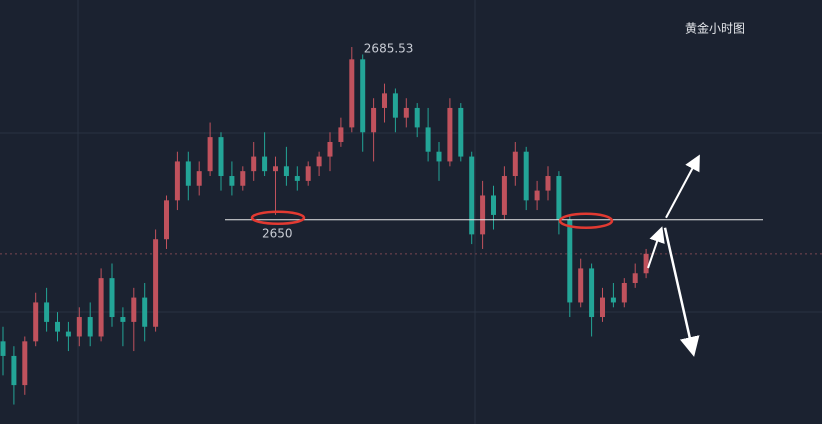  I want to click on chart-title: 黄金小时图, so click(715, 28).